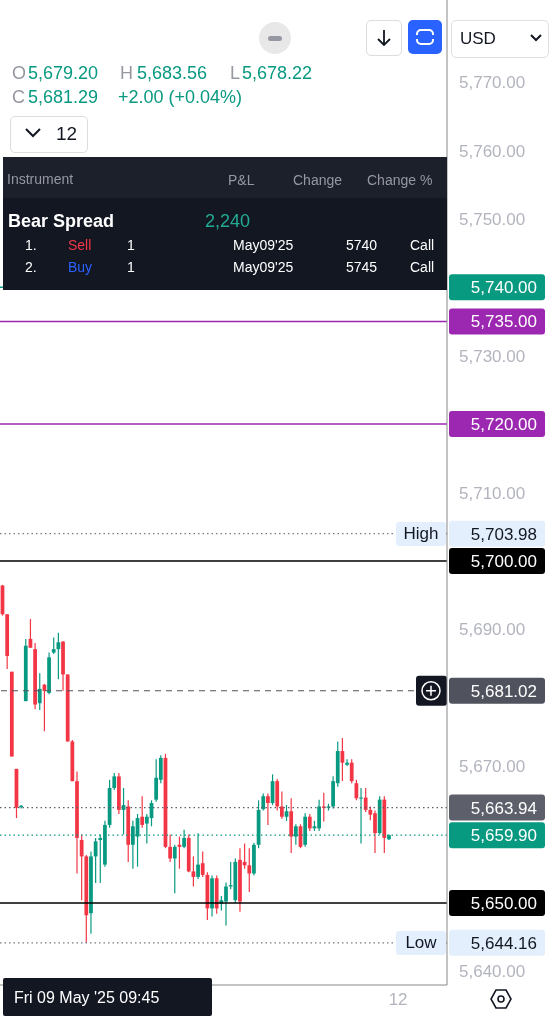  Describe the element at coordinates (492, 83) in the screenshot. I see `y-tick-label: 5,770.00` at that location.